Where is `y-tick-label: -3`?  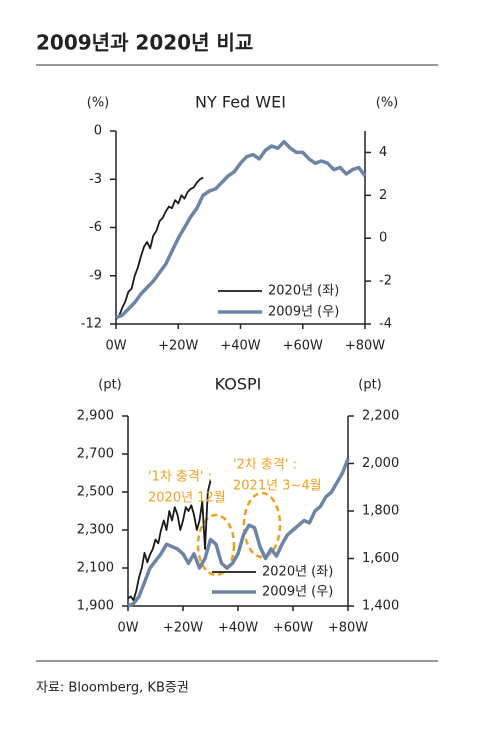
y-tick-label: -3 is located at coordinates (95, 179).